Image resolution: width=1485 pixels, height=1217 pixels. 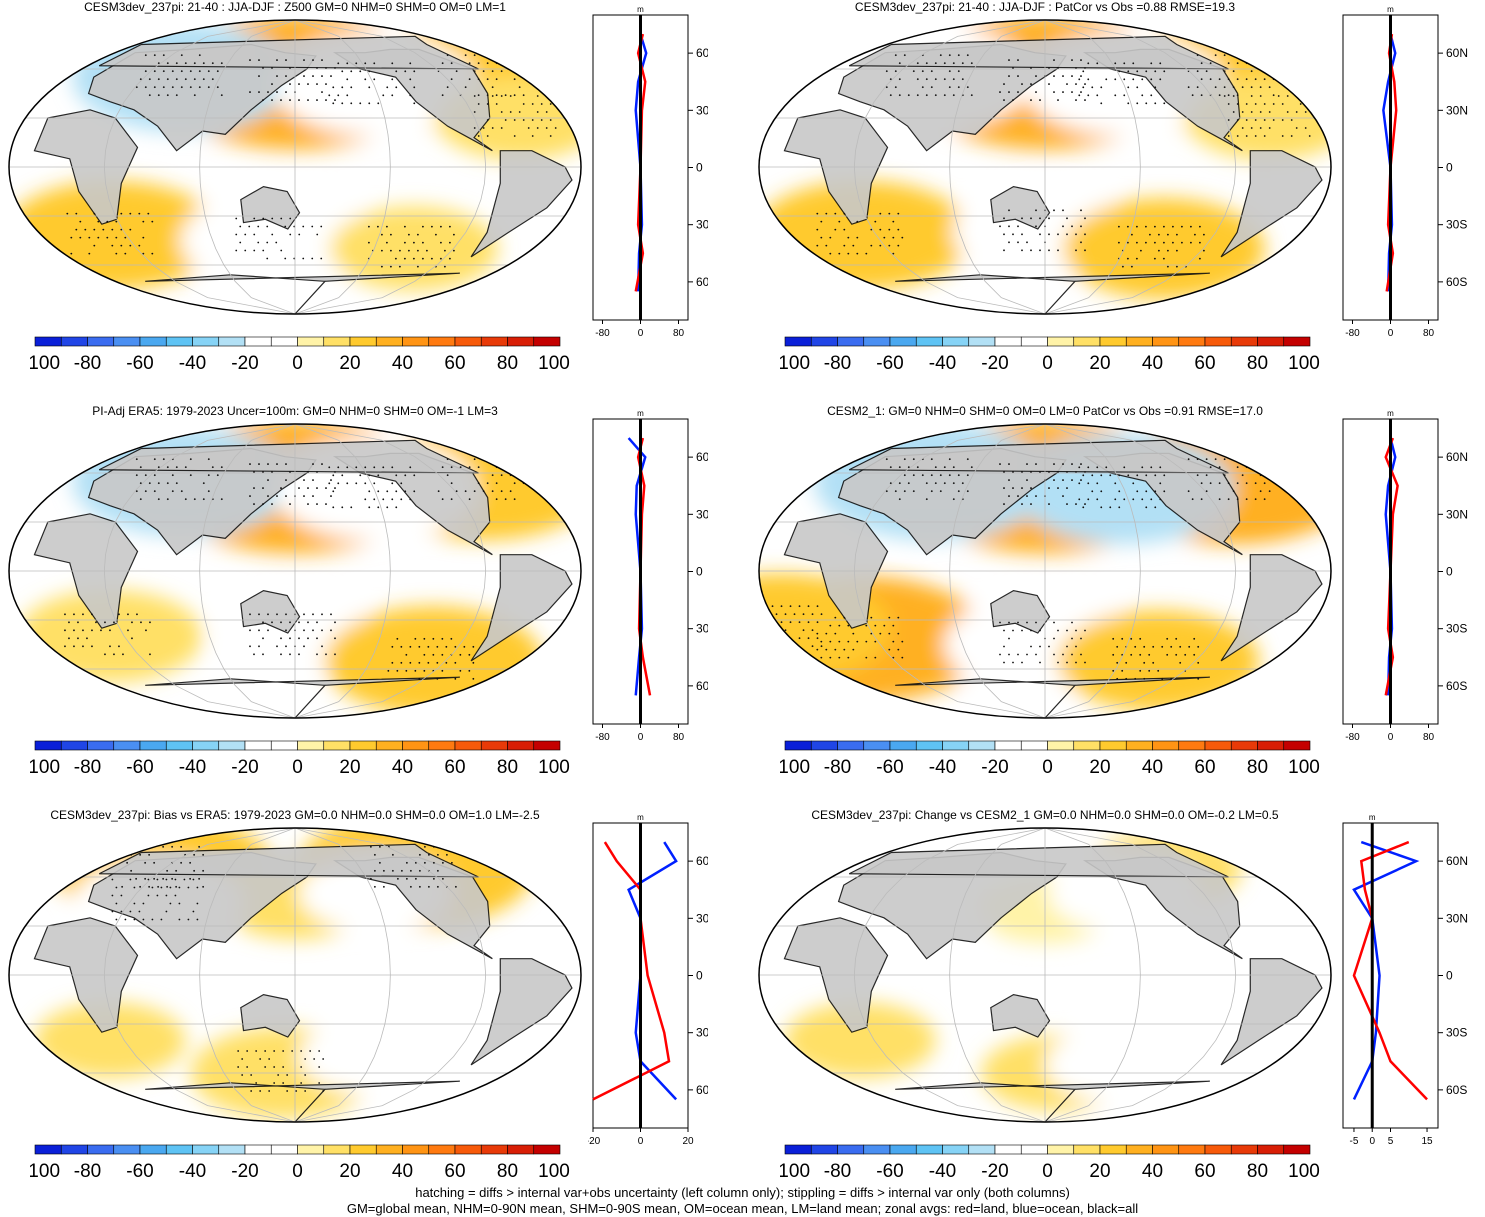 I want to click on lat-label: 30N, so click(x=702, y=918).